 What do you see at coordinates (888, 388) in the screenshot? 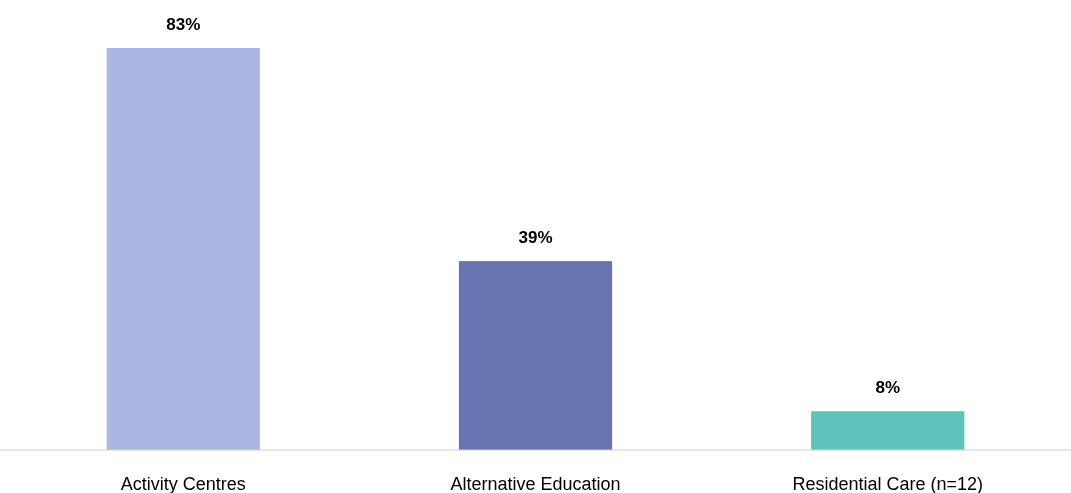
I see `data-label: 8%` at bounding box center [888, 388].